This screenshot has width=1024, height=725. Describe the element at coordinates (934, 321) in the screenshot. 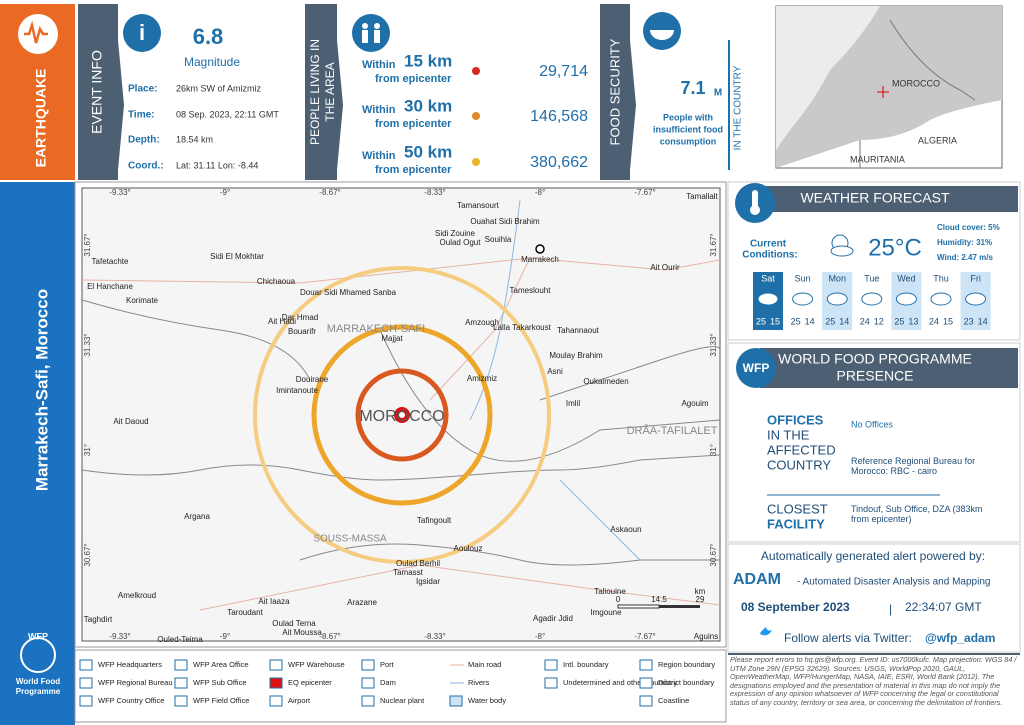

I see `day-high: 24` at that location.